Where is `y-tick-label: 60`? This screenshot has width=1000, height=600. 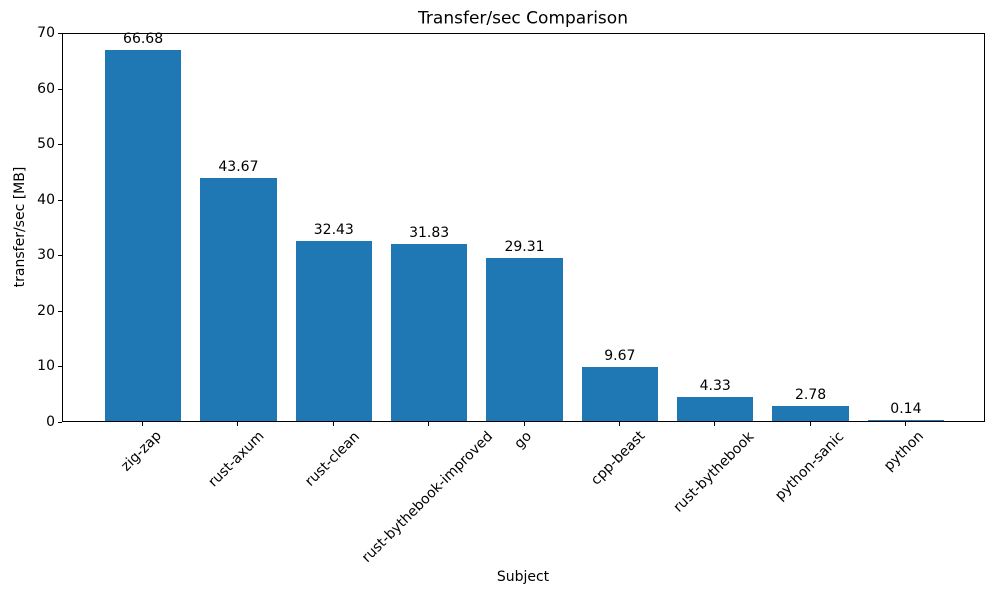 y-tick-label: 60 is located at coordinates (46, 88).